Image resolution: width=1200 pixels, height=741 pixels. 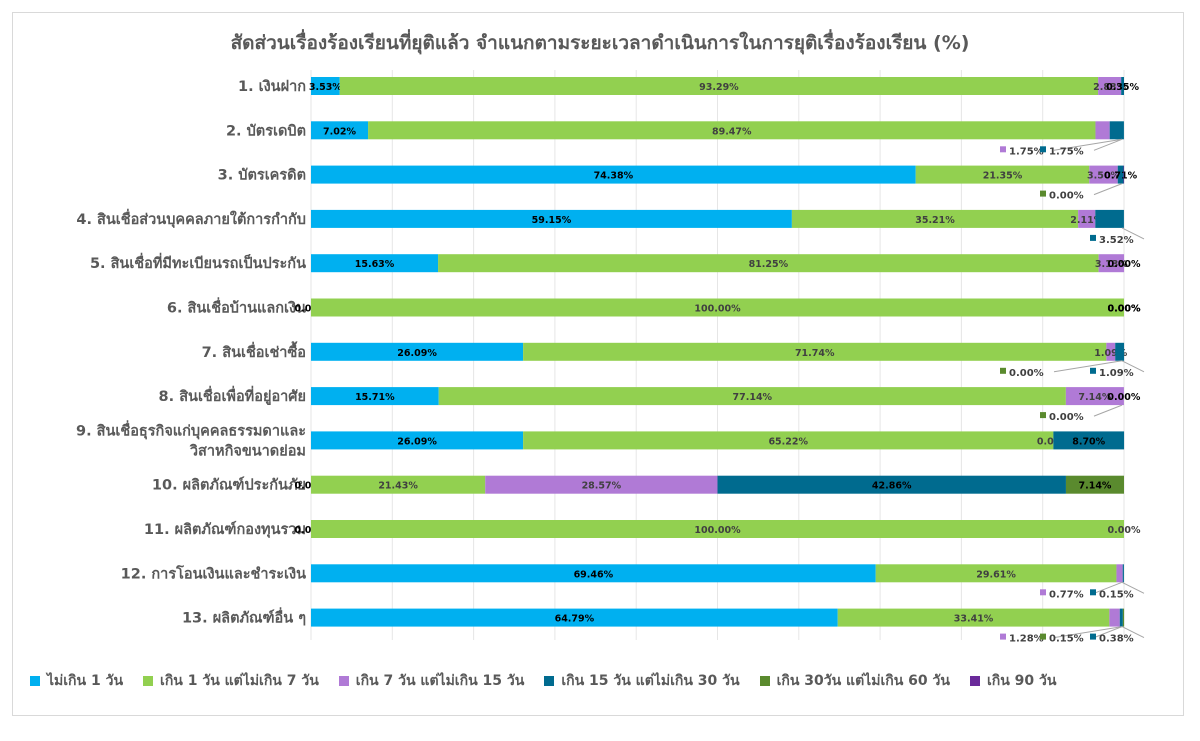 What do you see at coordinates (339, 131) in the screenshot?
I see `data-label: 7.02%` at bounding box center [339, 131].